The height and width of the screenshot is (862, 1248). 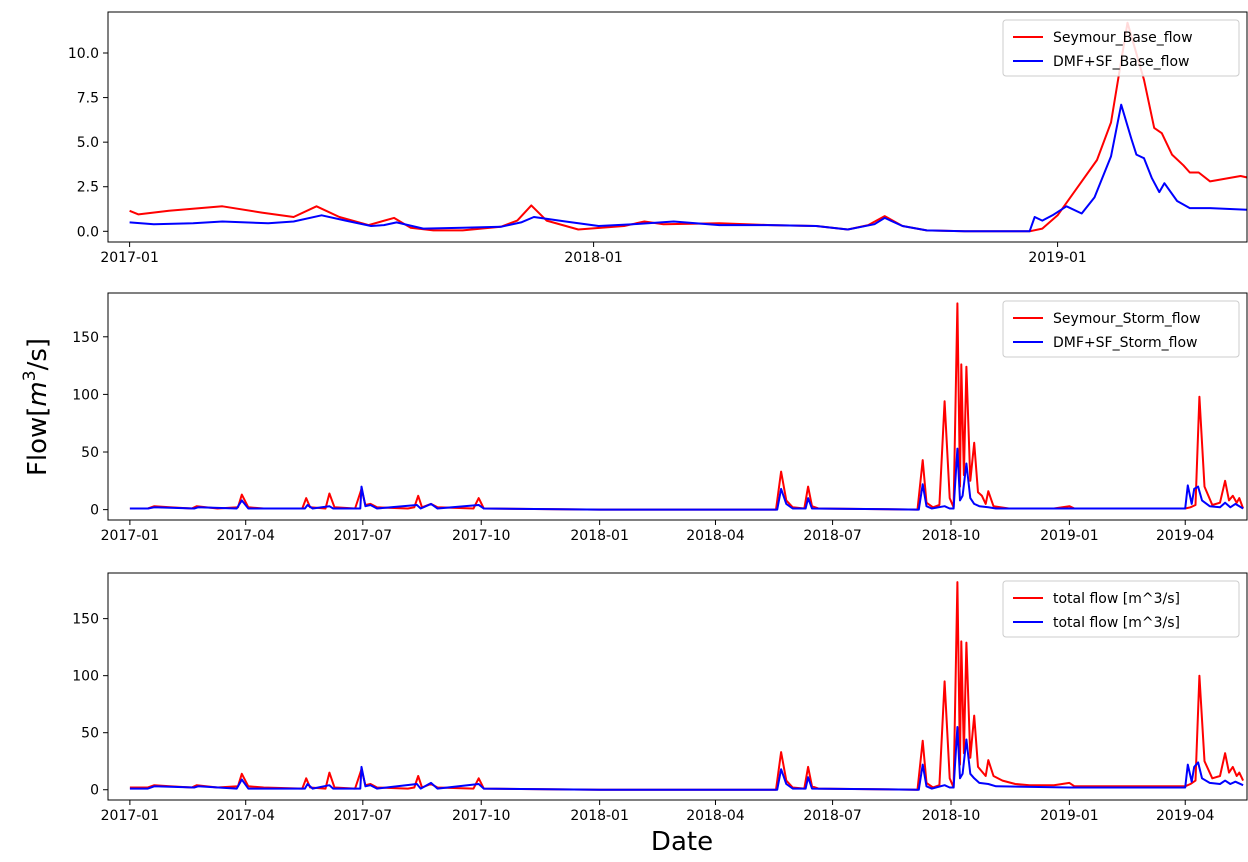 I want to click on y-tick-label: 2.5, so click(x=88, y=188).